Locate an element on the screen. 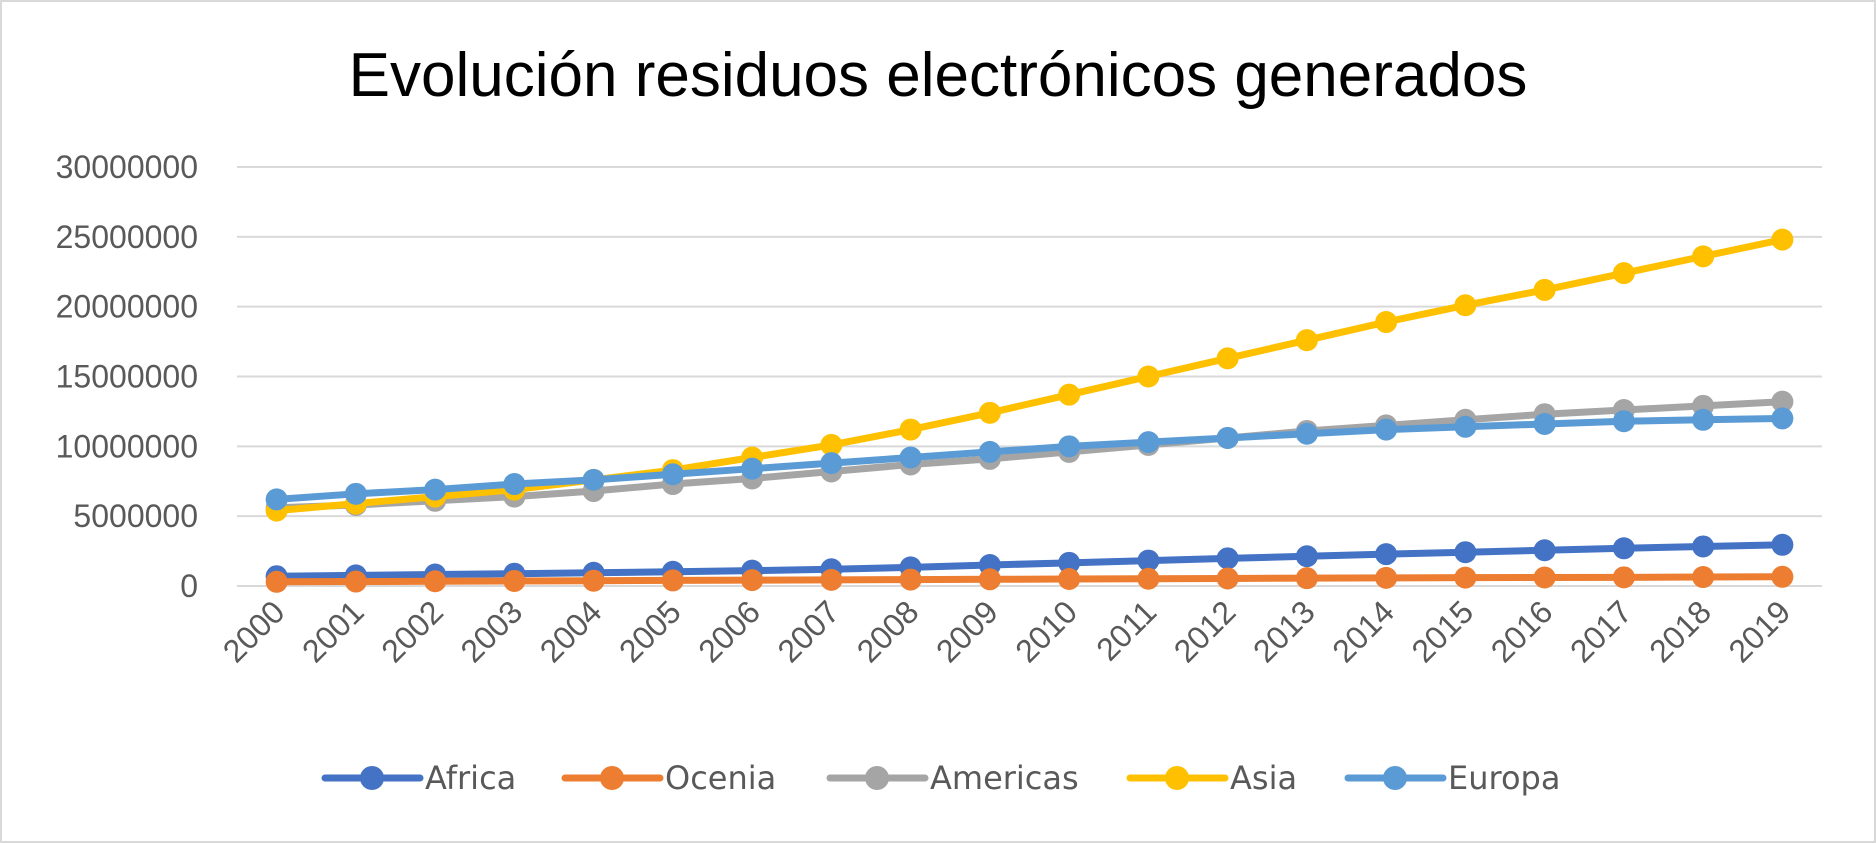 The width and height of the screenshot is (1876, 843). y-tick-label: 25000000 is located at coordinates (127, 237).